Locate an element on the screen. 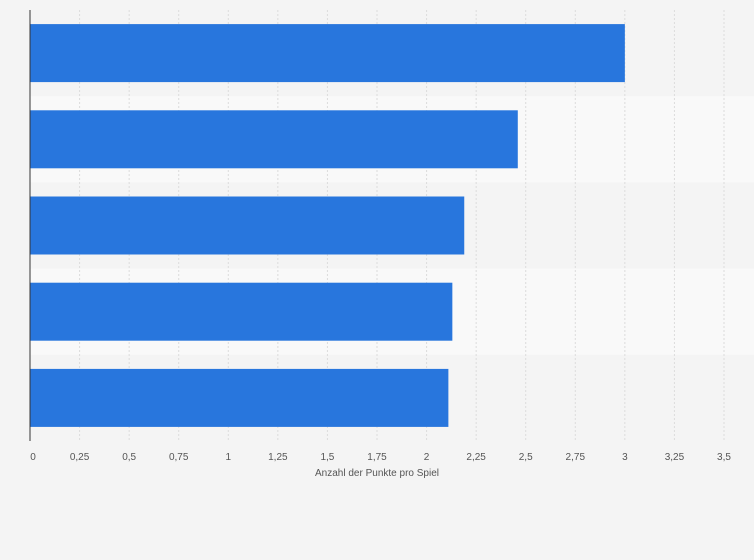  x-tick-label: 0,25 is located at coordinates (80, 457).